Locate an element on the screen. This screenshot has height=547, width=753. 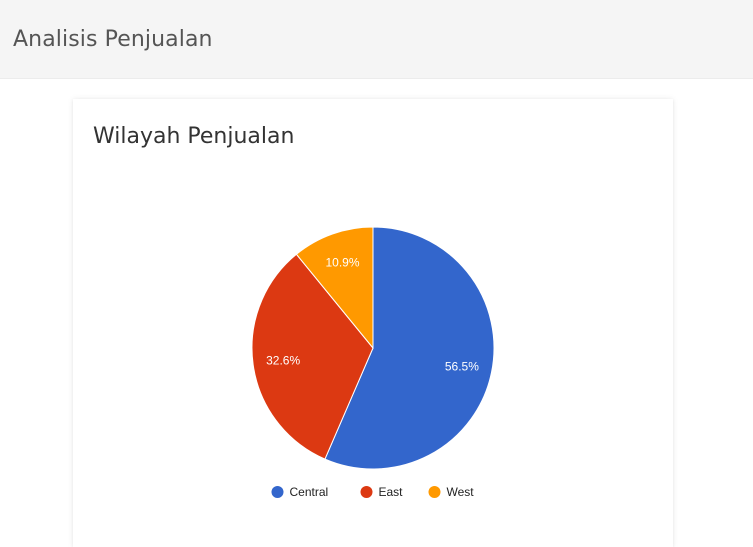
legend-label-east: East is located at coordinates (391, 492).